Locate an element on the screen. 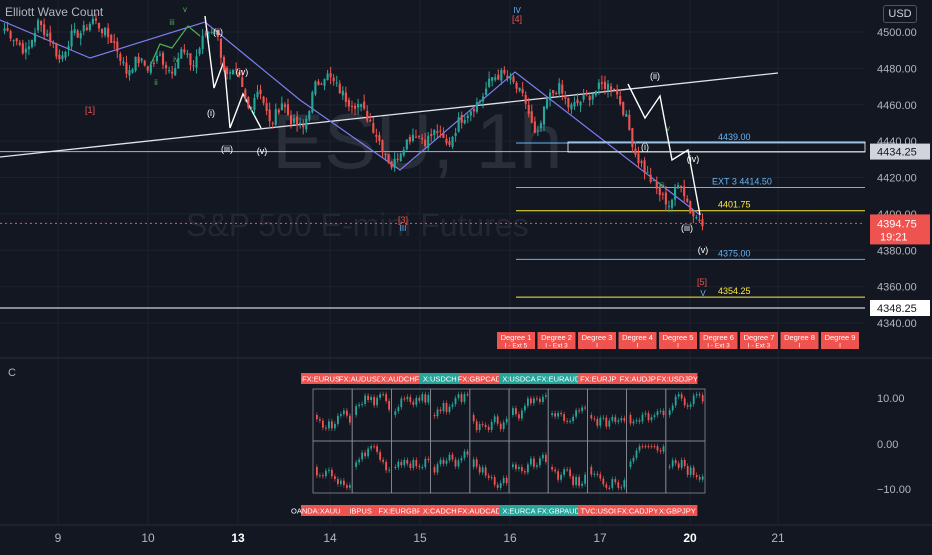  degree-button-bg is located at coordinates (637, 340).